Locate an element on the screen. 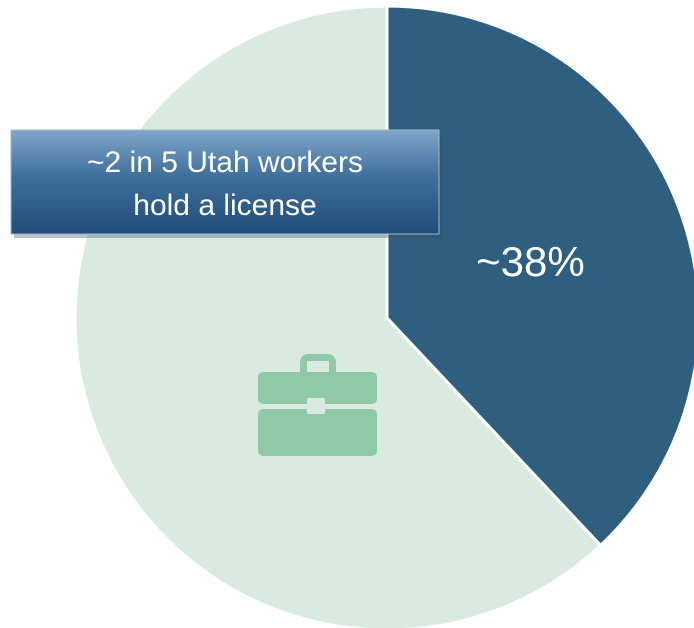 The width and height of the screenshot is (694, 628). value-label: ~38% is located at coordinates (530, 261).